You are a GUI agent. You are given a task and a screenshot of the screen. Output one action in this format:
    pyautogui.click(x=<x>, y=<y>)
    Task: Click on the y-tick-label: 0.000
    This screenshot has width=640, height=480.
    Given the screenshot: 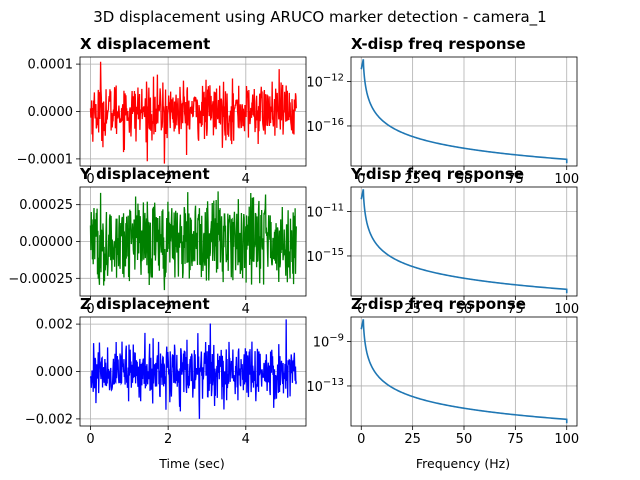 What is the action you would take?
    pyautogui.click(x=54, y=372)
    